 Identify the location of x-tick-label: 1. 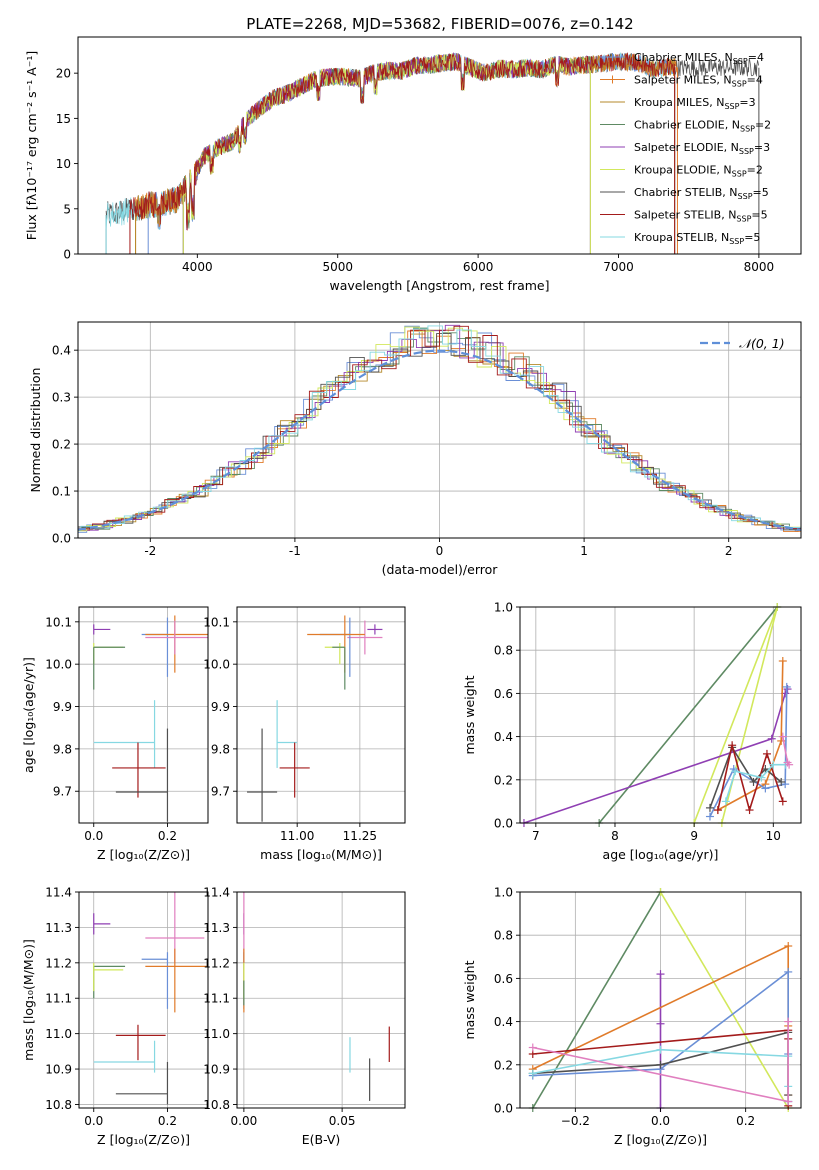
(584, 551).